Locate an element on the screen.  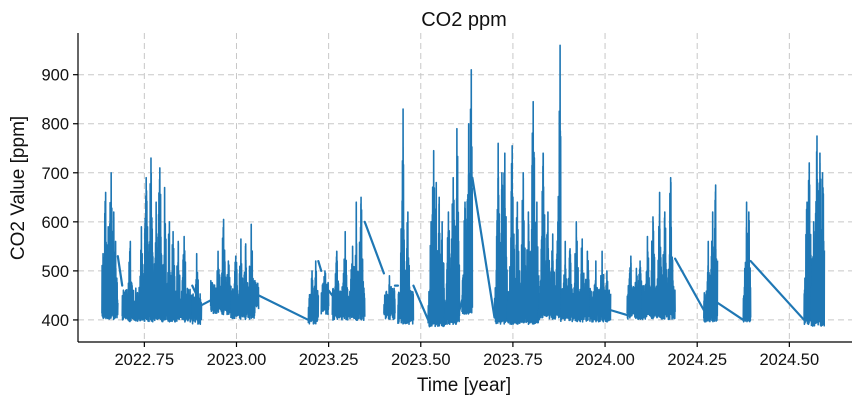
x-axis-title: Time [year] is located at coordinates (464, 385).